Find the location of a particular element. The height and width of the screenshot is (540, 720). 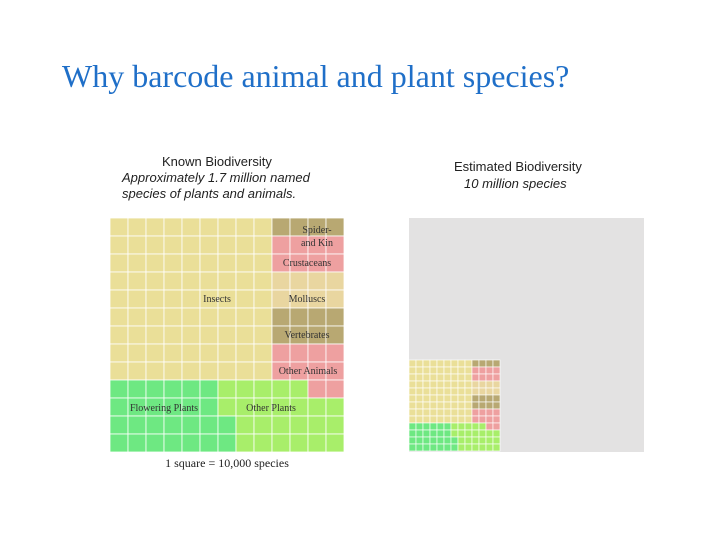

label-vertebrates: Vertebrates is located at coordinates (307, 335).